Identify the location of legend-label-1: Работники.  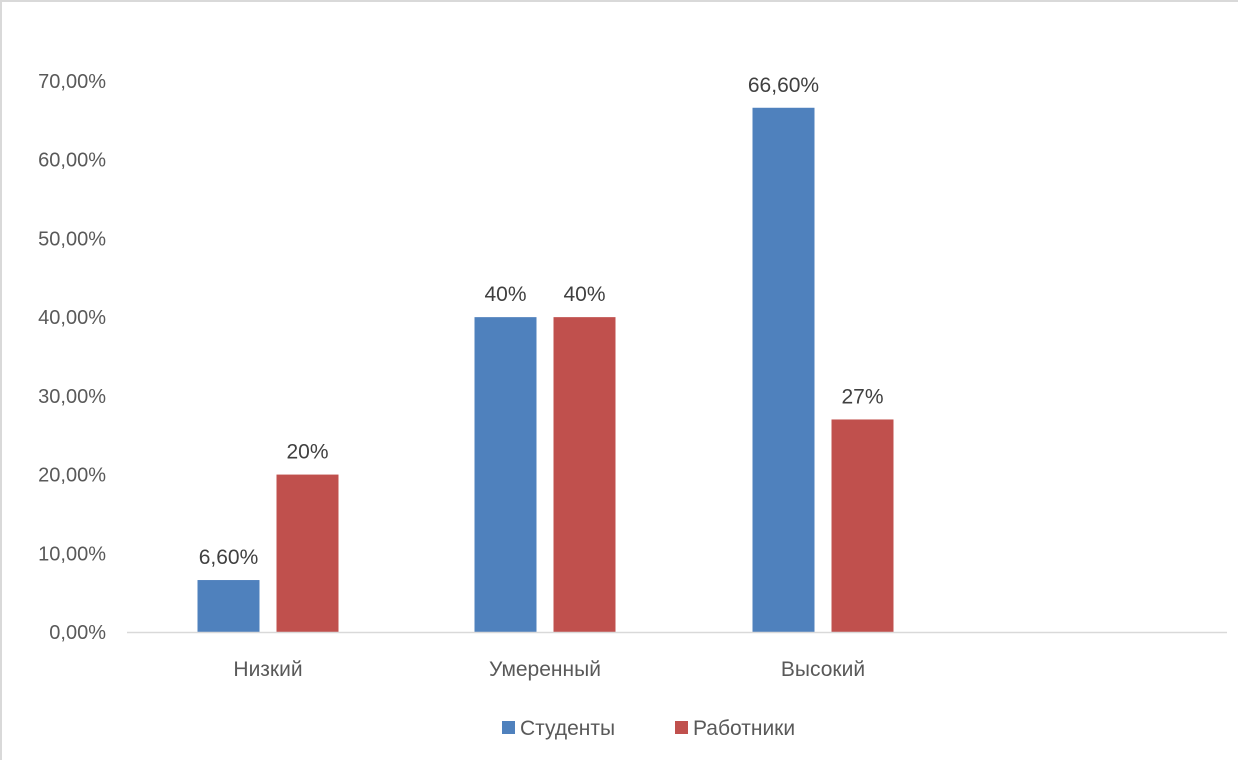
(744, 728).